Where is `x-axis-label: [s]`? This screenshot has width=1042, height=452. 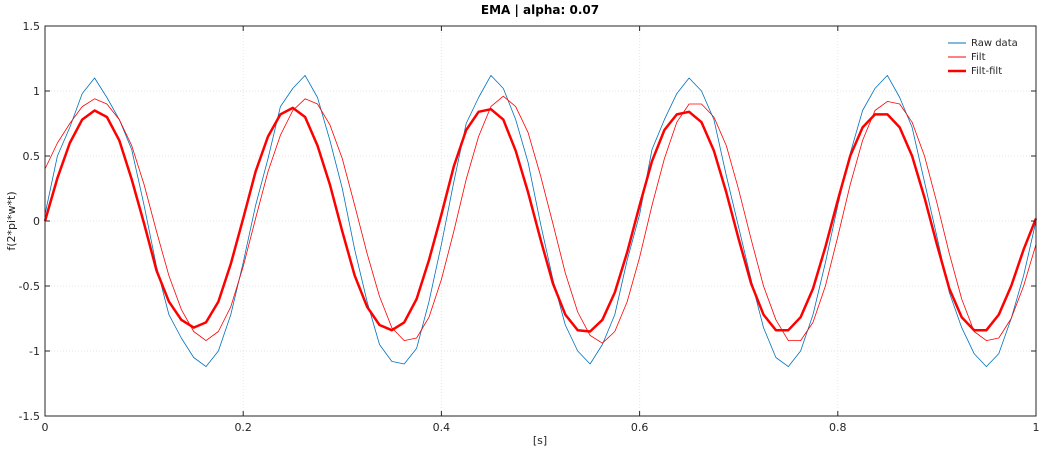
x-axis-label: [s] is located at coordinates (540, 440).